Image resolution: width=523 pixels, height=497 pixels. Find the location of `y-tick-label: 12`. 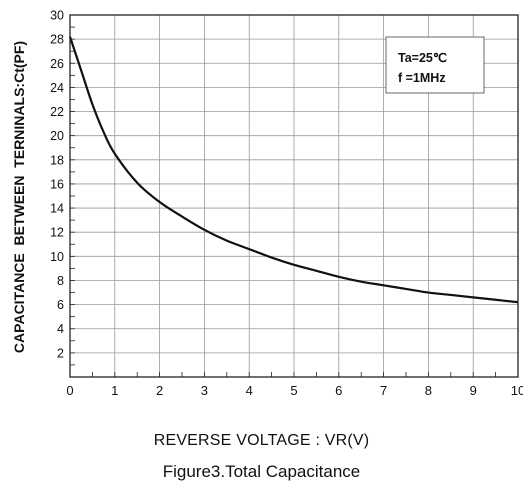

y-tick-label: 12 is located at coordinates (57, 233).